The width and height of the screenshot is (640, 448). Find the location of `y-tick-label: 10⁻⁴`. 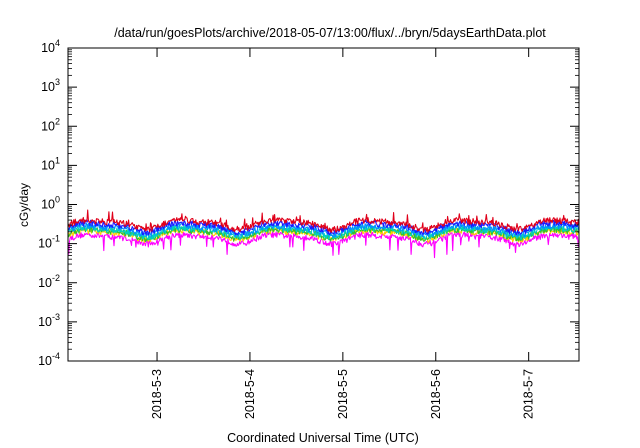

y-tick-label: 10⁻⁴ is located at coordinates (49, 359).